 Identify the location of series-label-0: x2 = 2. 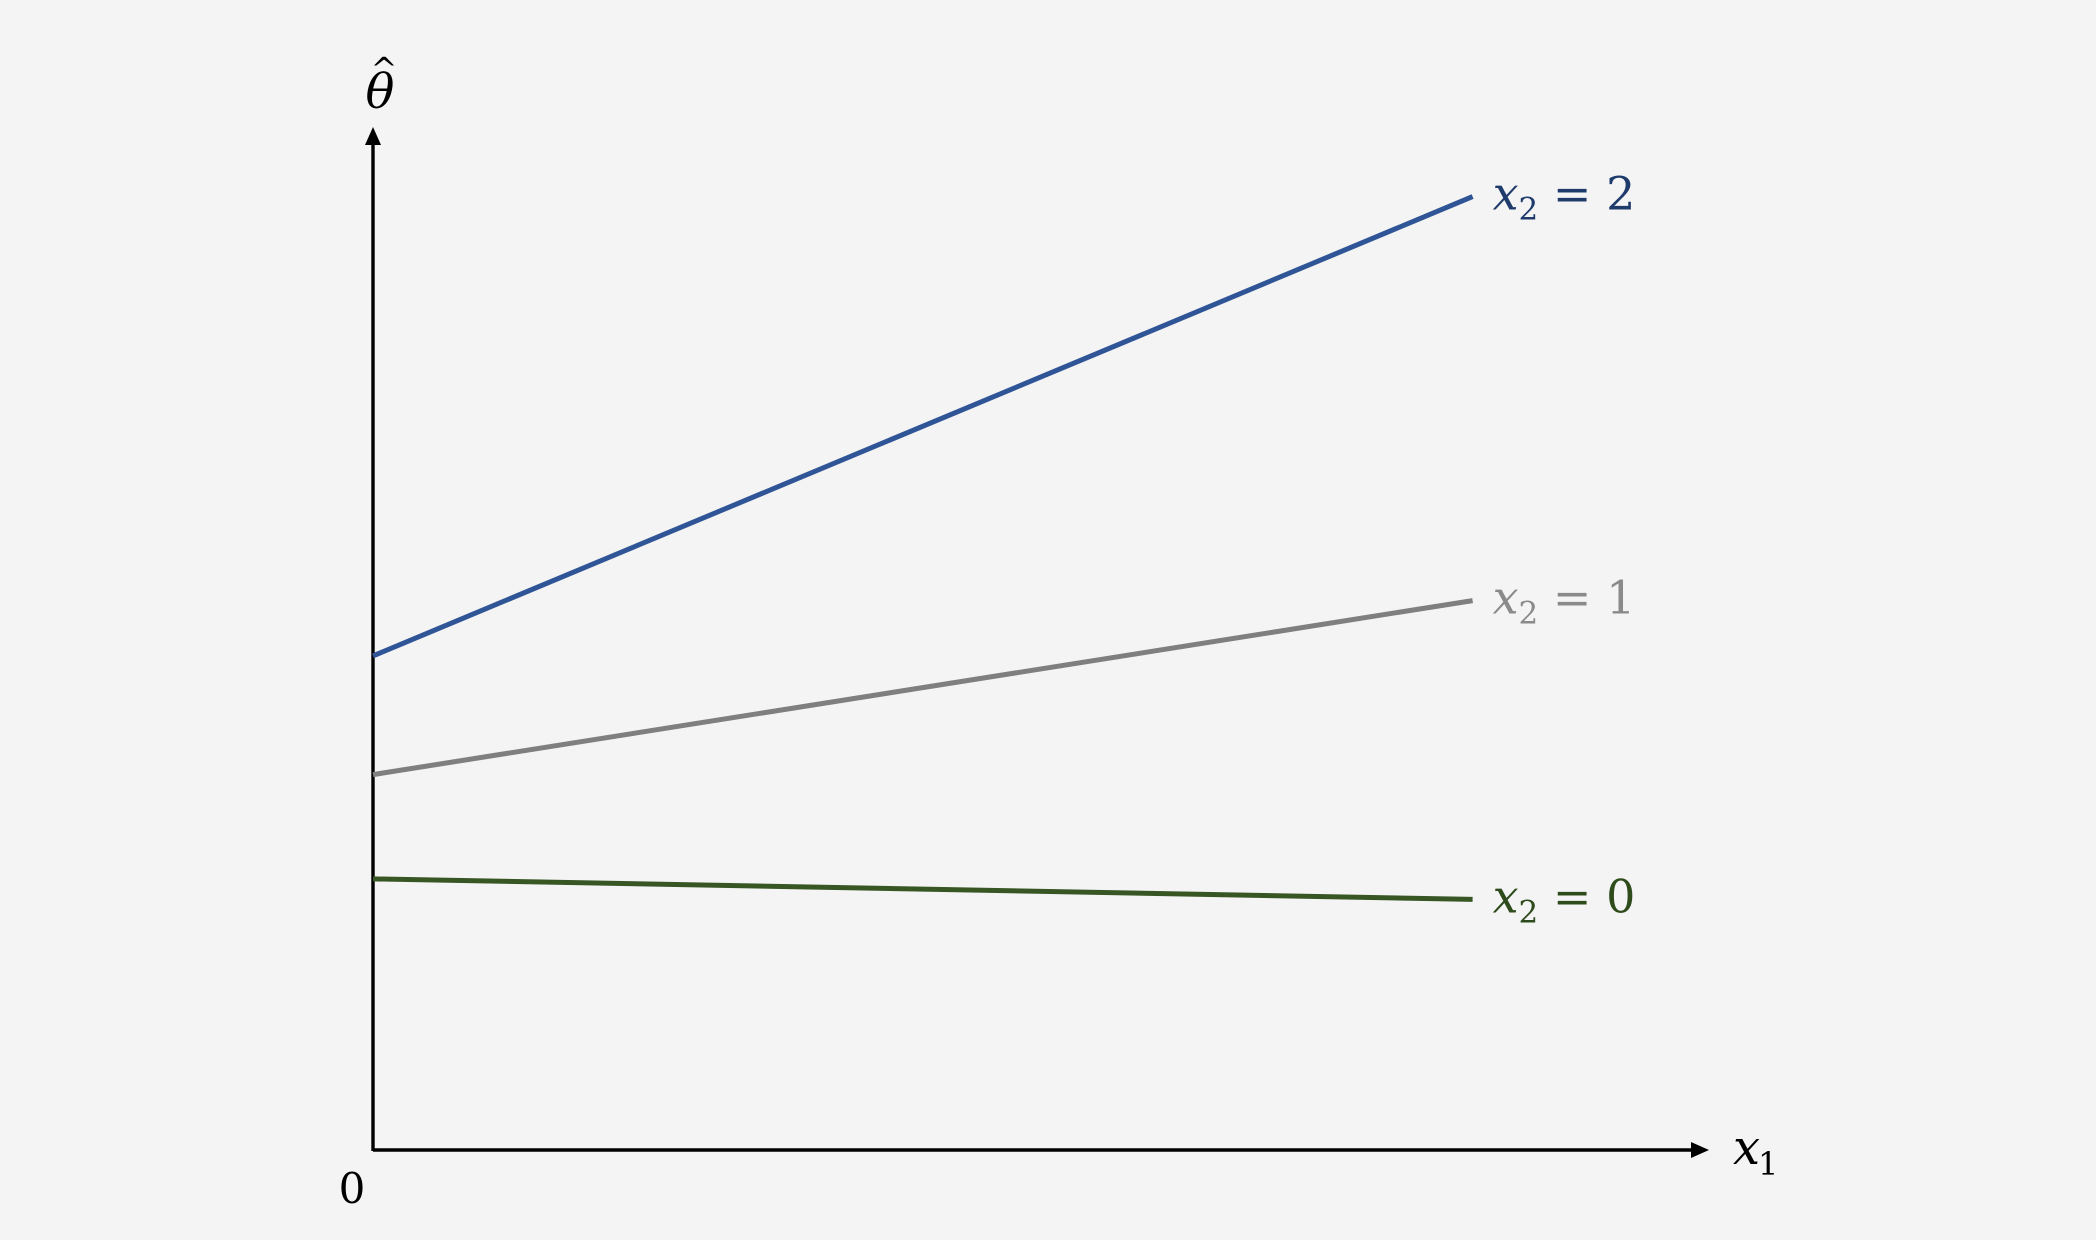
(1564, 197).